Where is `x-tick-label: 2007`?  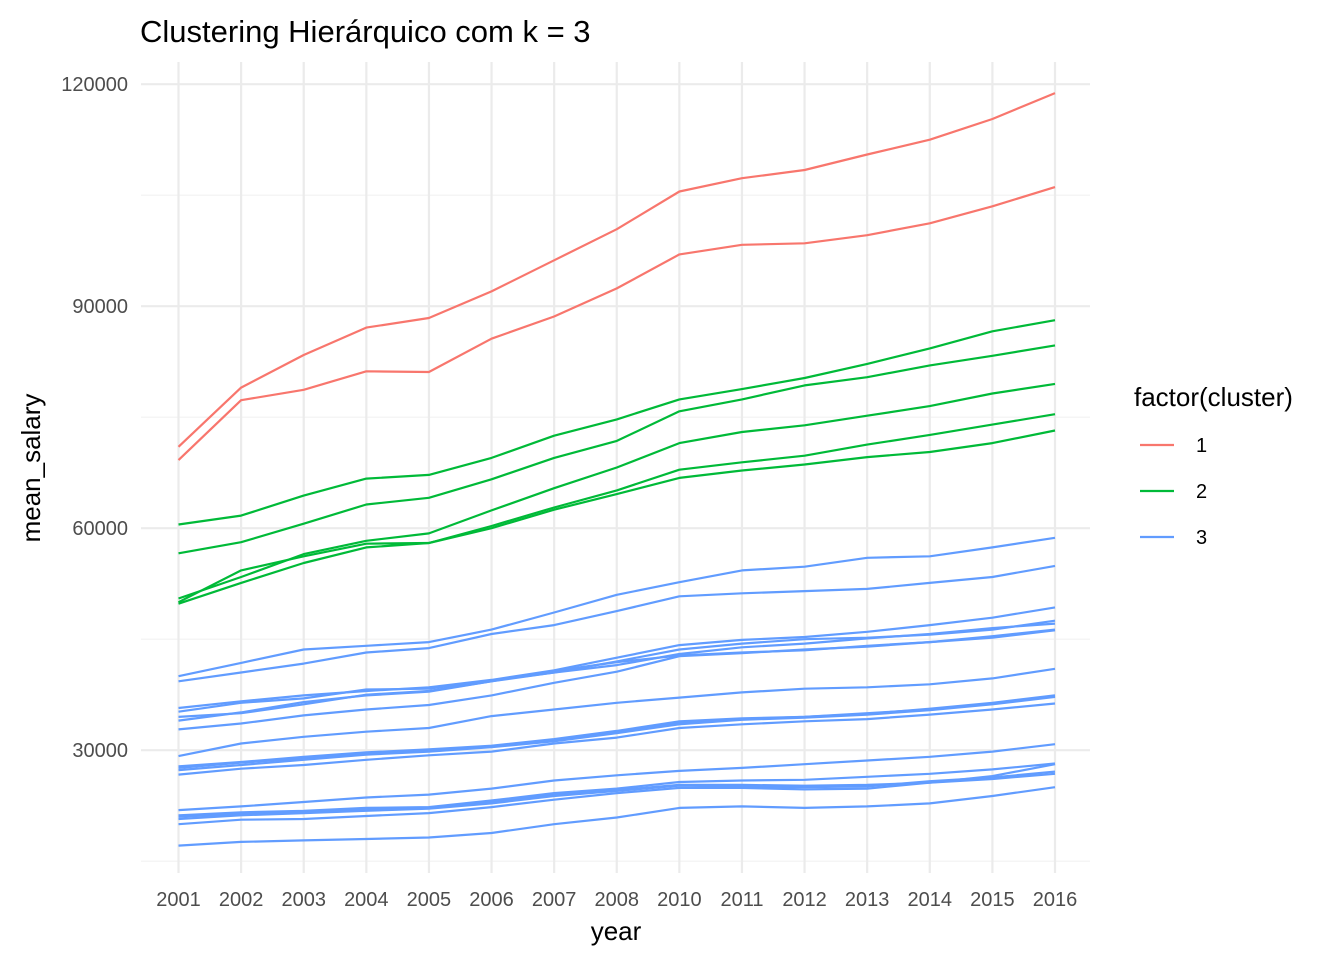 x-tick-label: 2007 is located at coordinates (554, 900).